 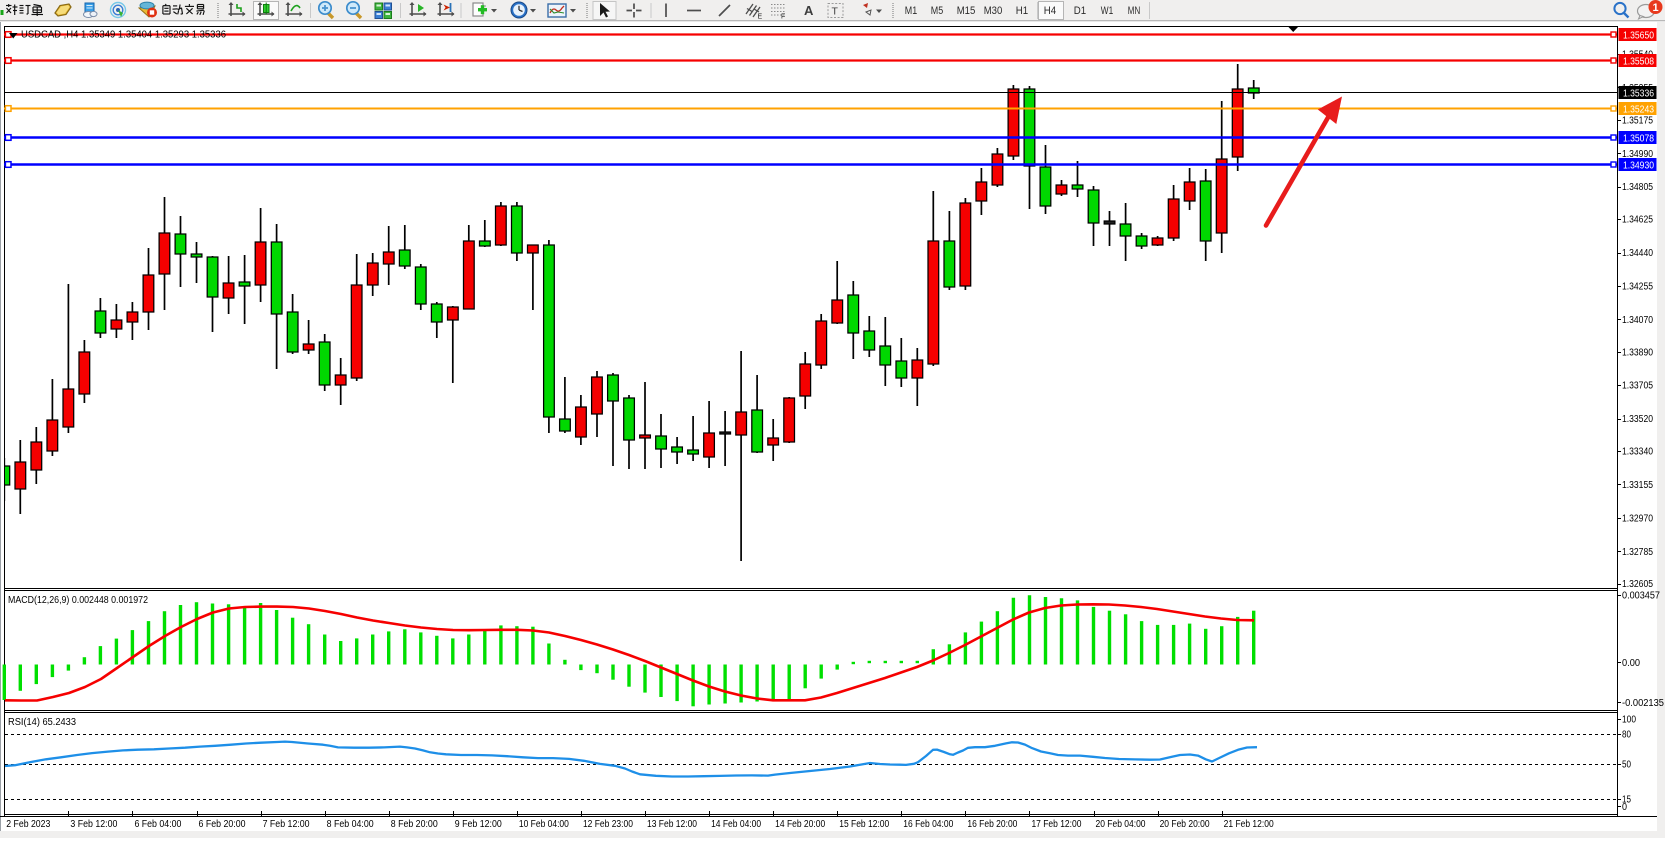 I want to click on svg-text: D1, so click(x=1080, y=11).